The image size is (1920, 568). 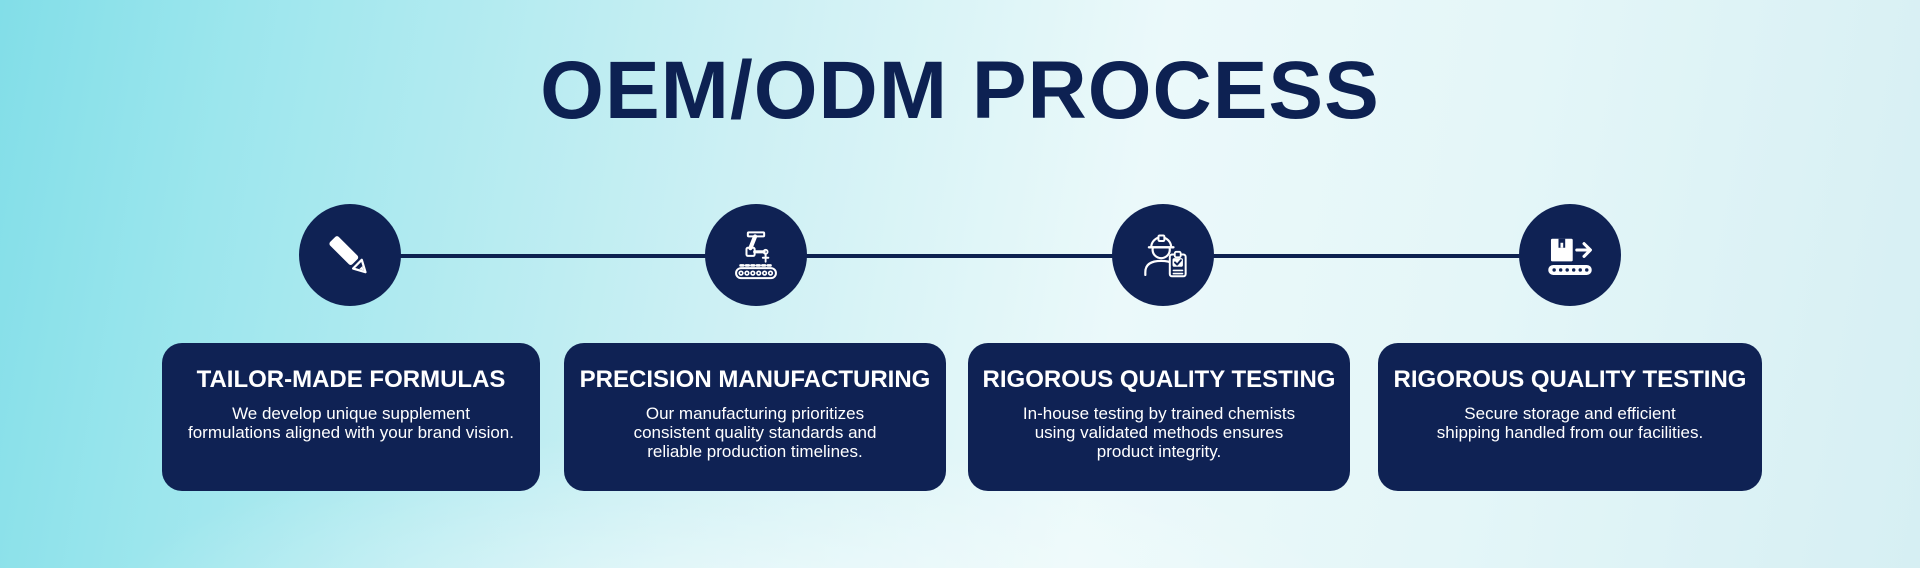 What do you see at coordinates (351, 379) in the screenshot?
I see `step-1-title: TAILOR-MADE FORMULAS` at bounding box center [351, 379].